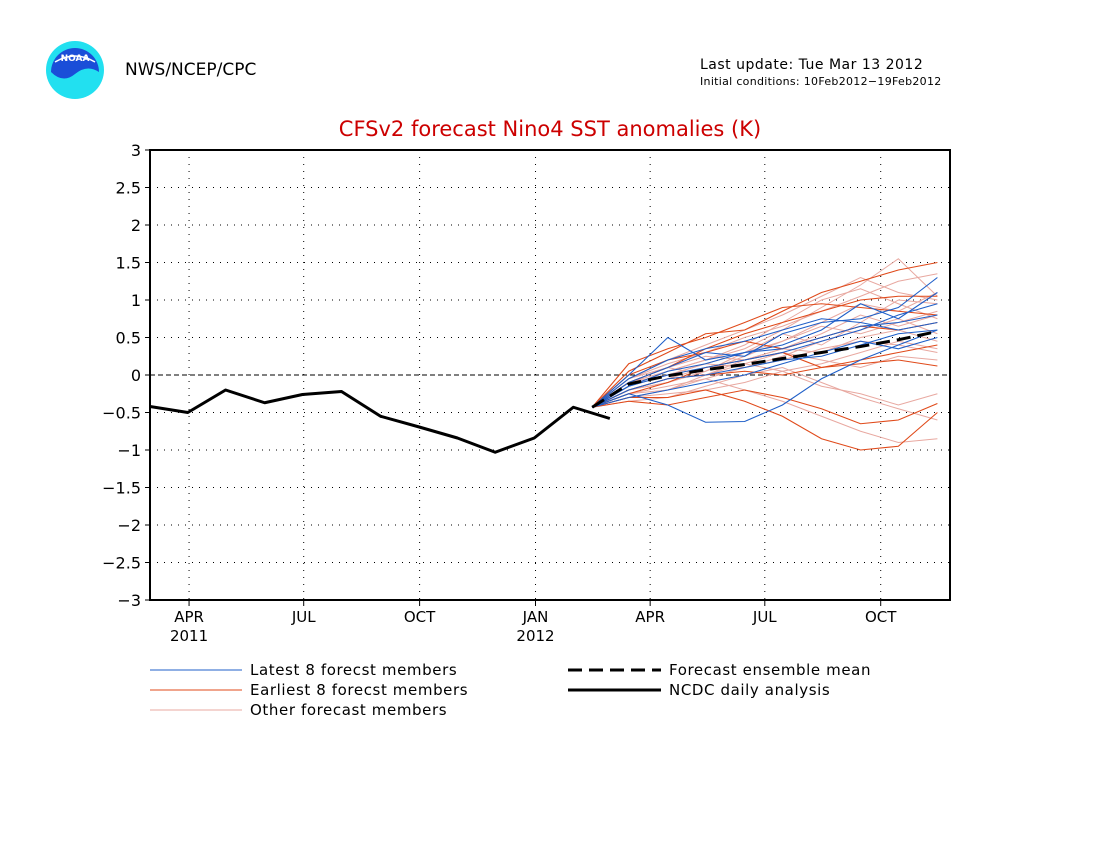 The image size is (1100, 850). I want to click on x-tick-year-label: 2012, so click(535, 636).